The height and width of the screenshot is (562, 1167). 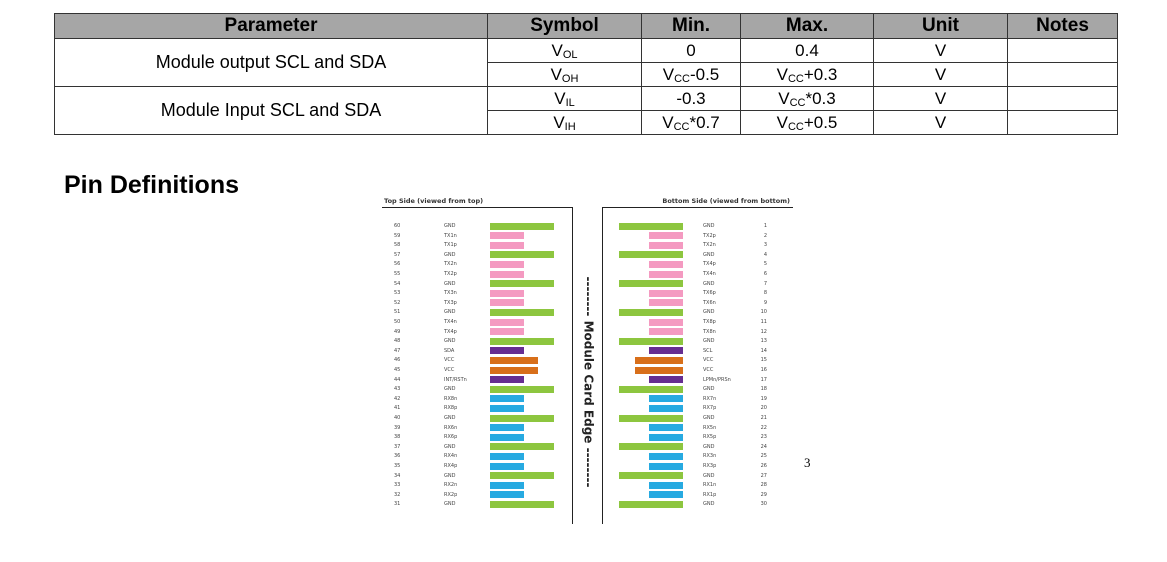 I want to click on pin-signal-label: RX7p, so click(x=710, y=408).